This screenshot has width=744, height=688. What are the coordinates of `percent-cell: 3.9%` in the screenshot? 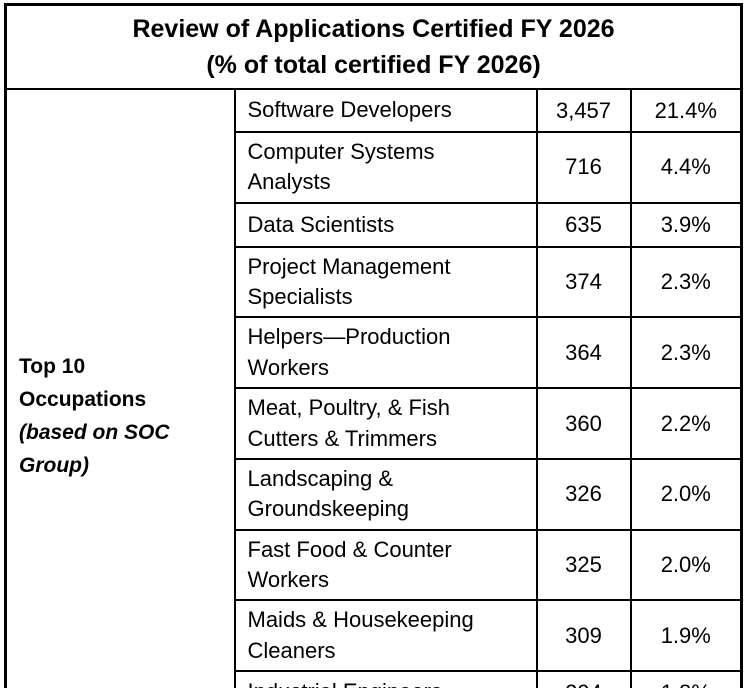 It's located at (686, 224).